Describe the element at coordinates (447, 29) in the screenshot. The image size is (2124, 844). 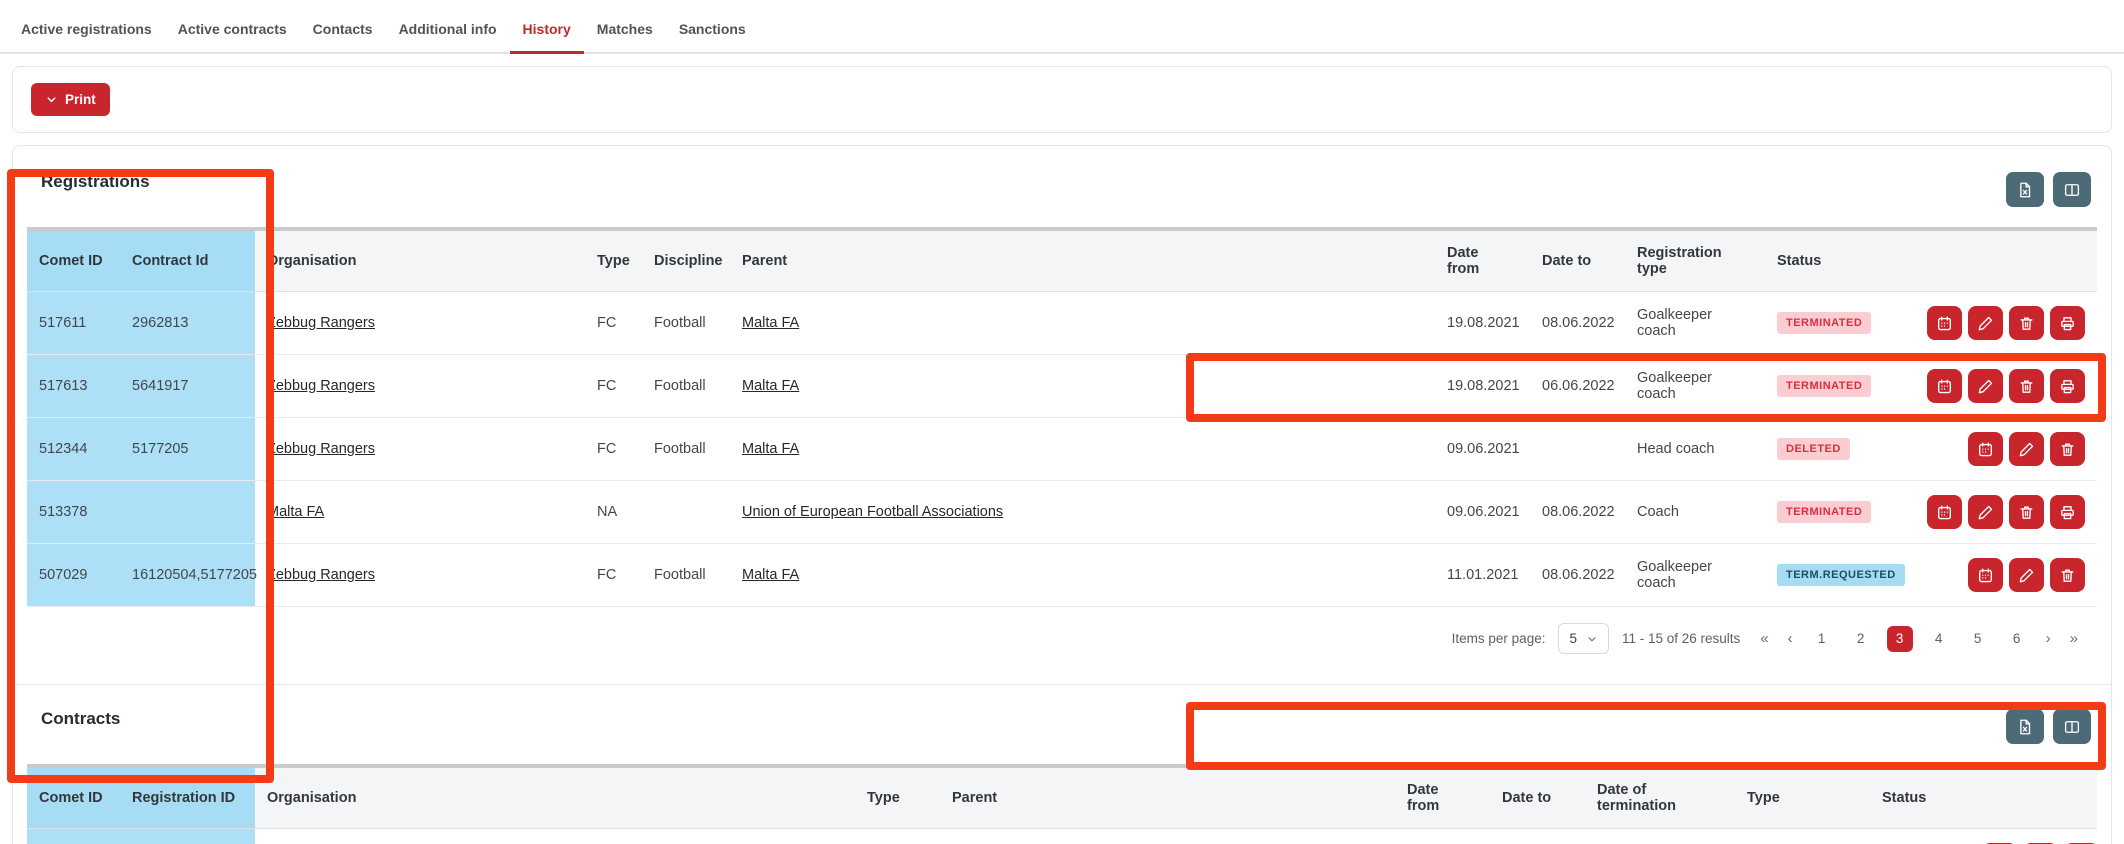
I see `tab-additional-info: Additional info` at that location.